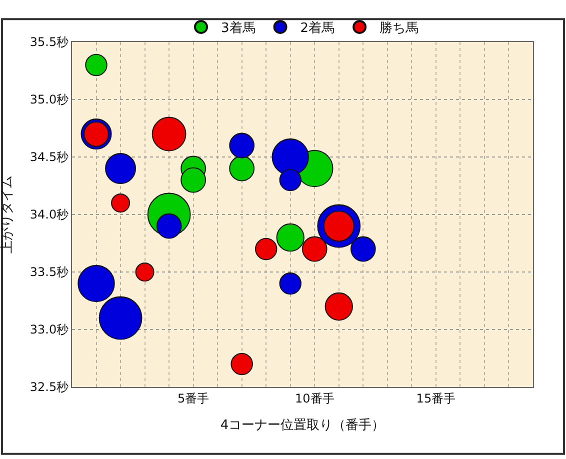 Image resolution: width=566 pixels, height=459 pixels. Describe the element at coordinates (49, 42) in the screenshot. I see `y-tick-label: 35.5秒` at that location.